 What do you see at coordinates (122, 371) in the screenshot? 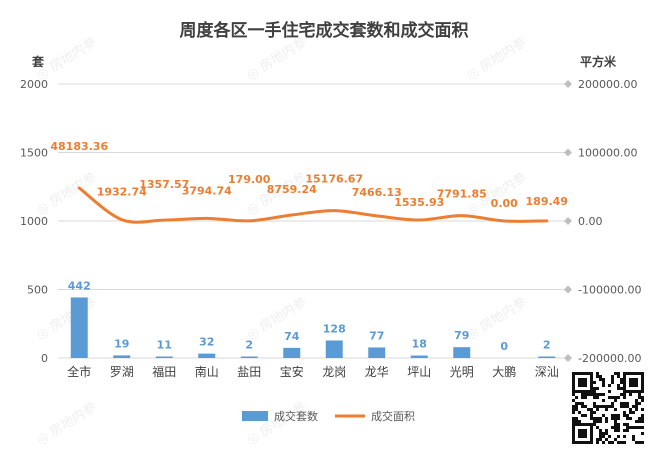
I see `x-tick-label: 罗湖` at bounding box center [122, 371].